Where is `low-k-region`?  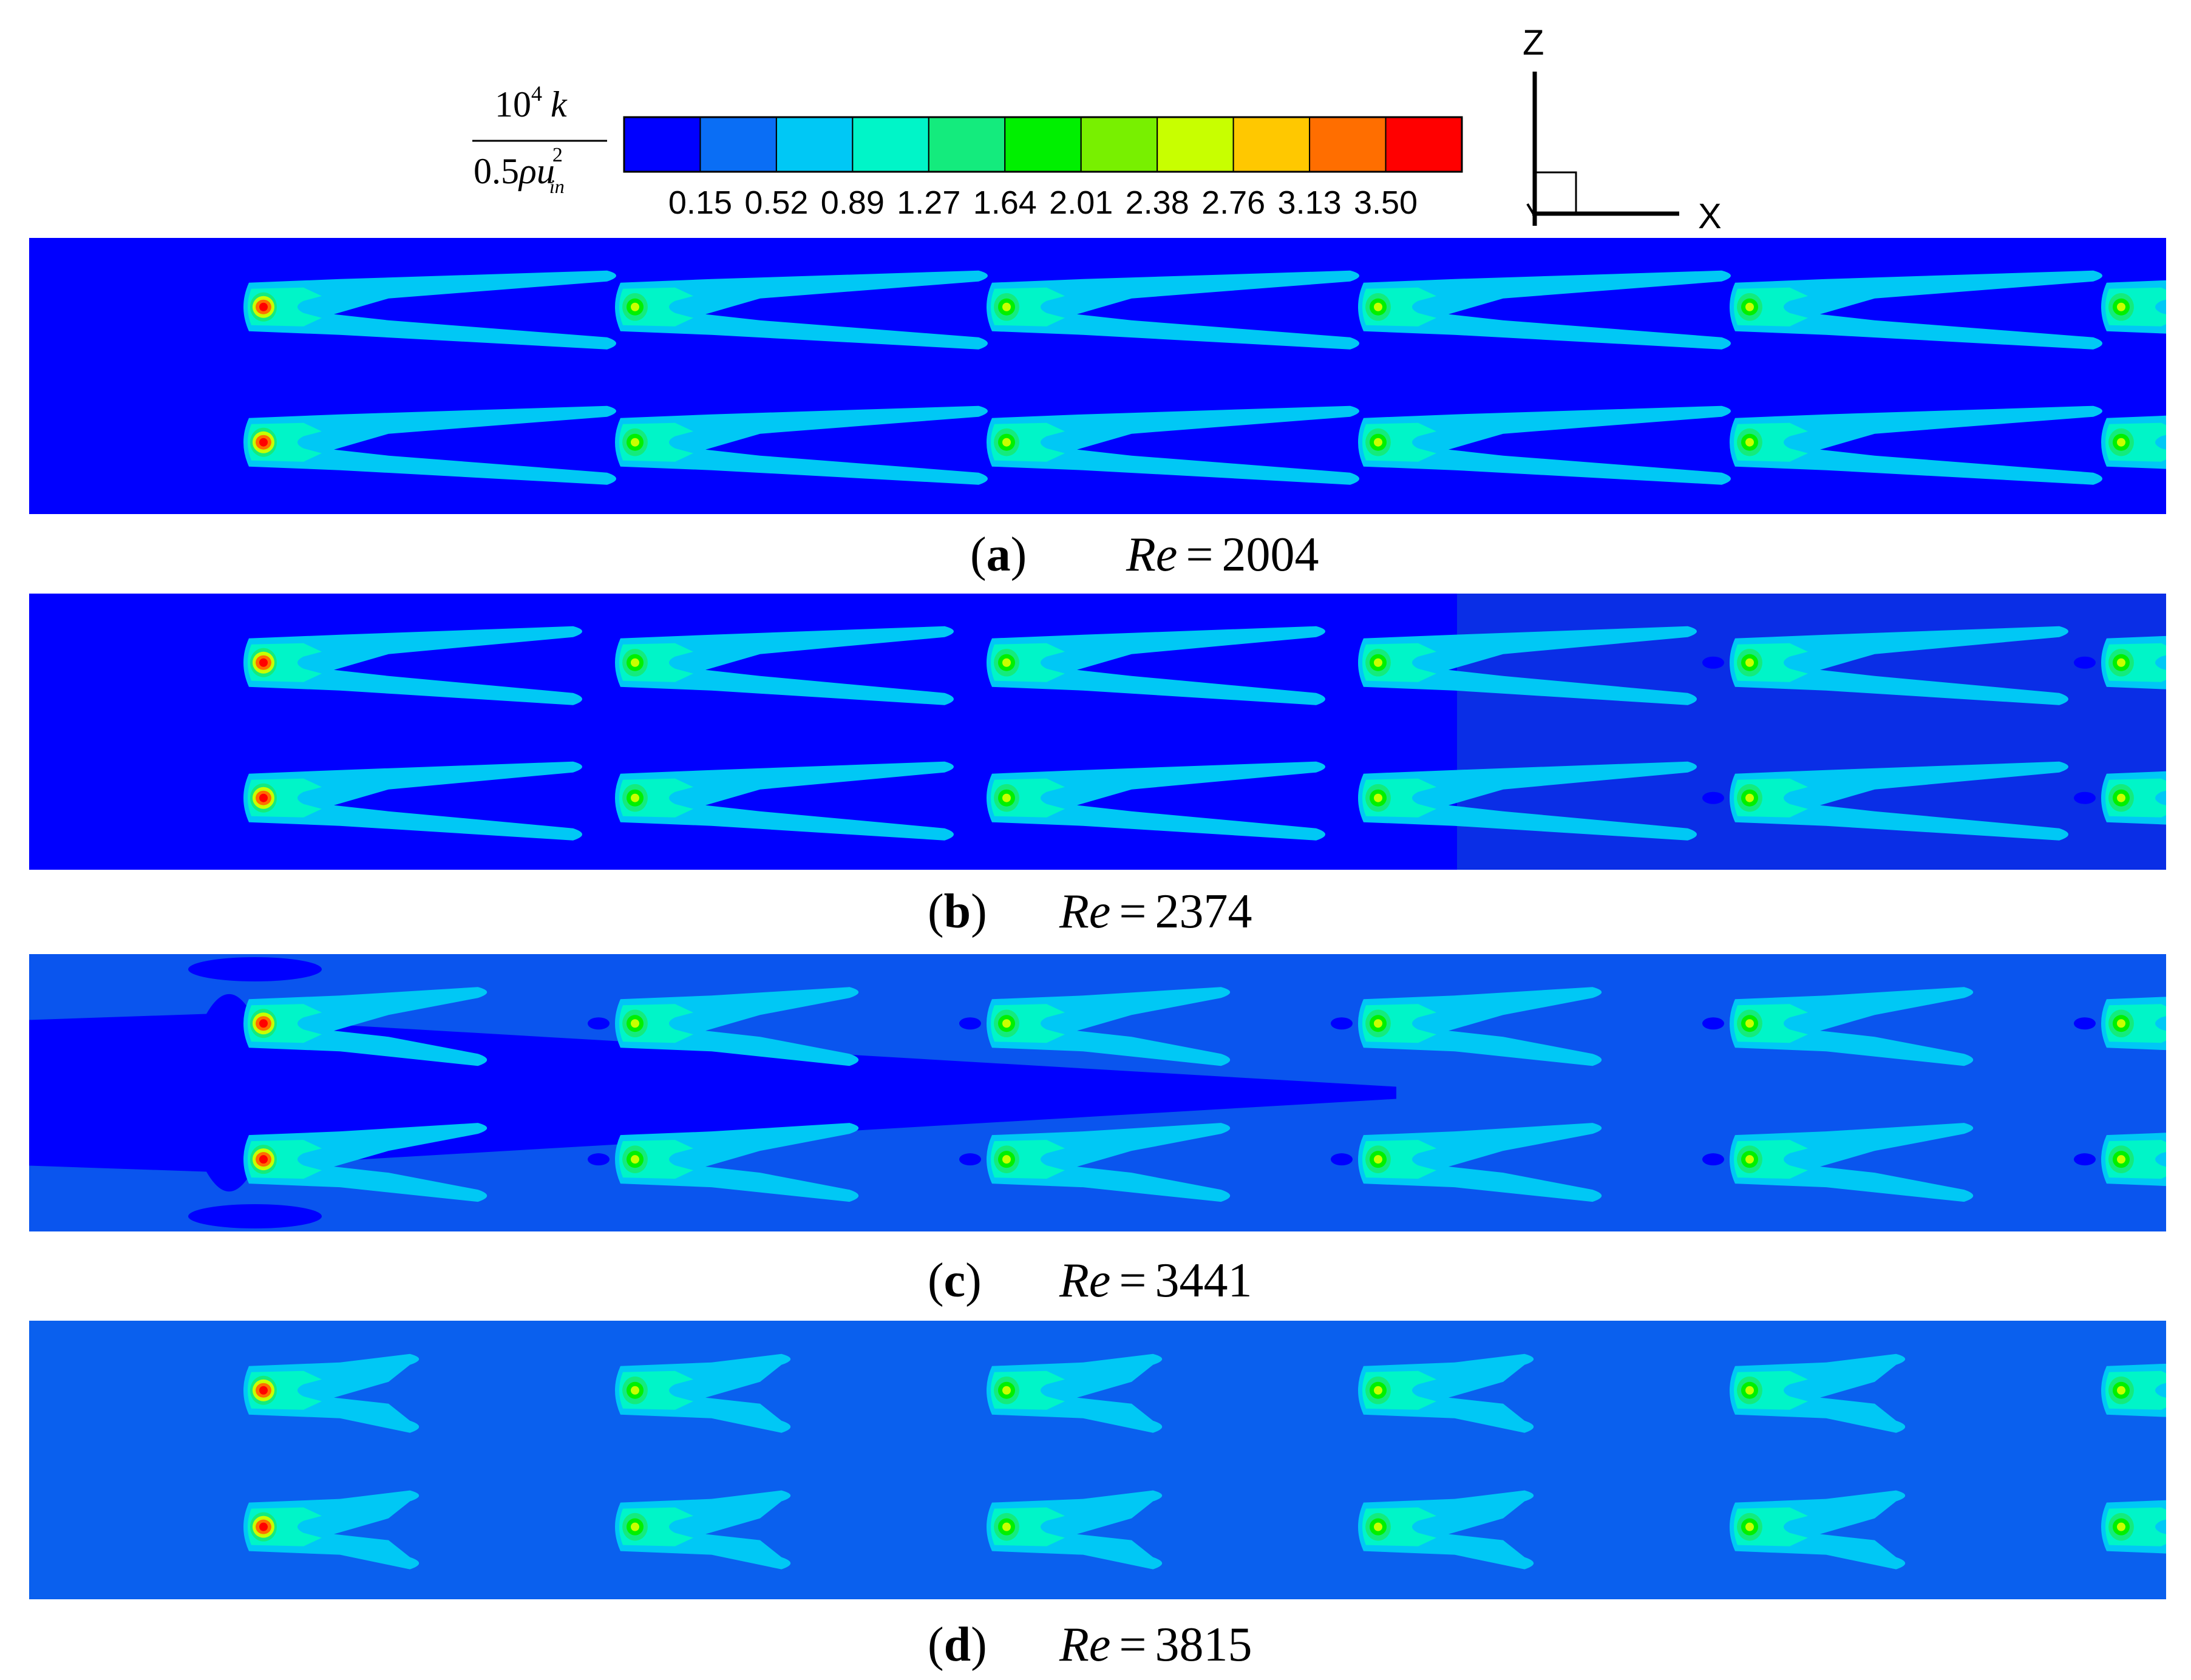 low-k-region is located at coordinates (255, 1216).